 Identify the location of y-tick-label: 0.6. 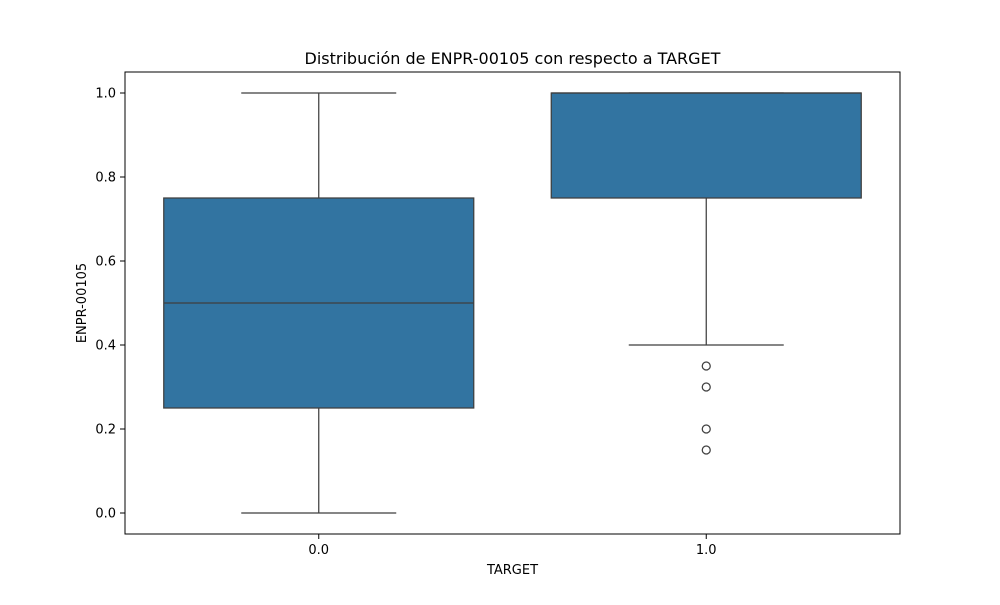
(105, 262).